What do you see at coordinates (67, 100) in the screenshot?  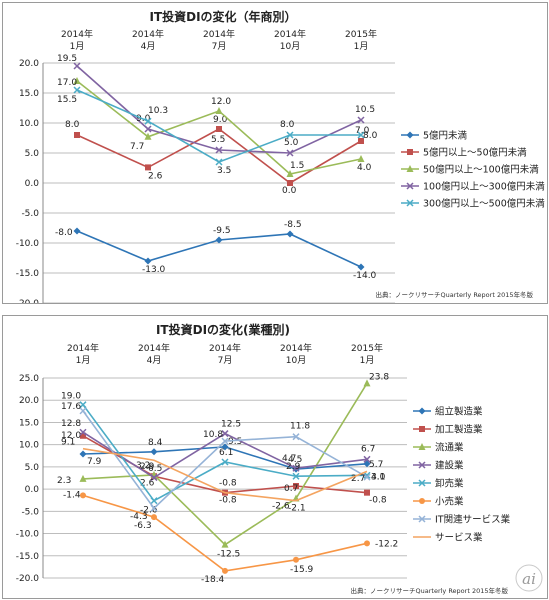 I see `data-label: 15.5` at bounding box center [67, 100].